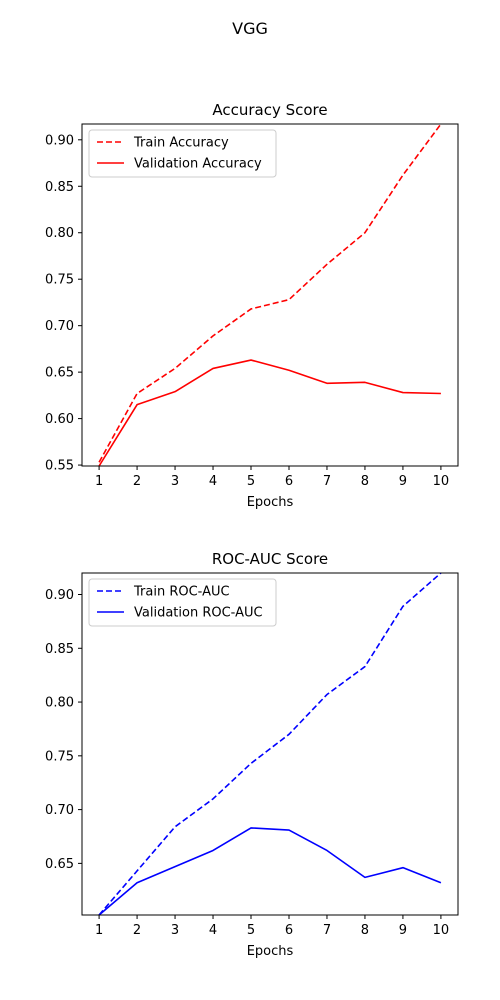 This screenshot has width=500, height=1000. What do you see at coordinates (198, 164) in the screenshot?
I see `legend-label-validation-accuracy: Validation Accuracy` at bounding box center [198, 164].